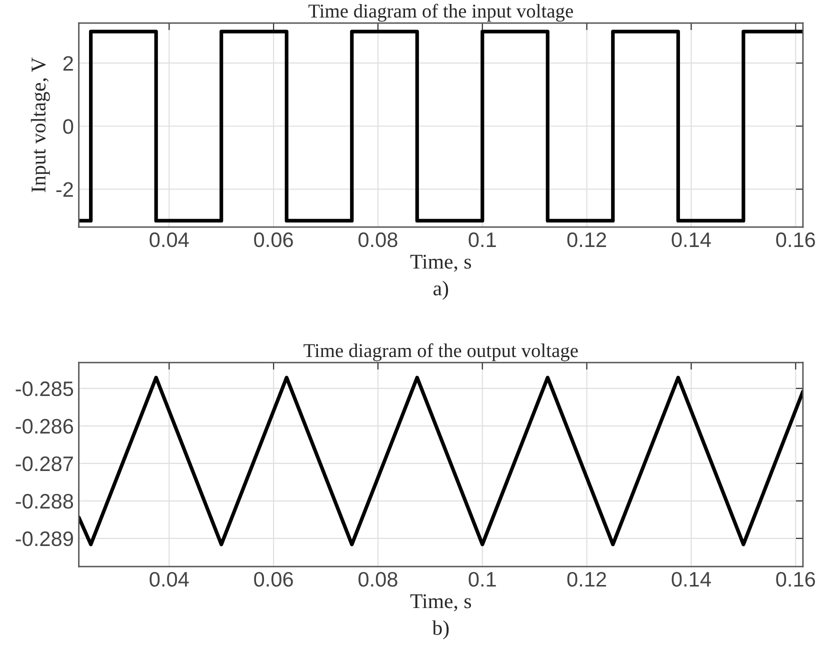 The width and height of the screenshot is (821, 658). I want to click on text: b), so click(440, 630).